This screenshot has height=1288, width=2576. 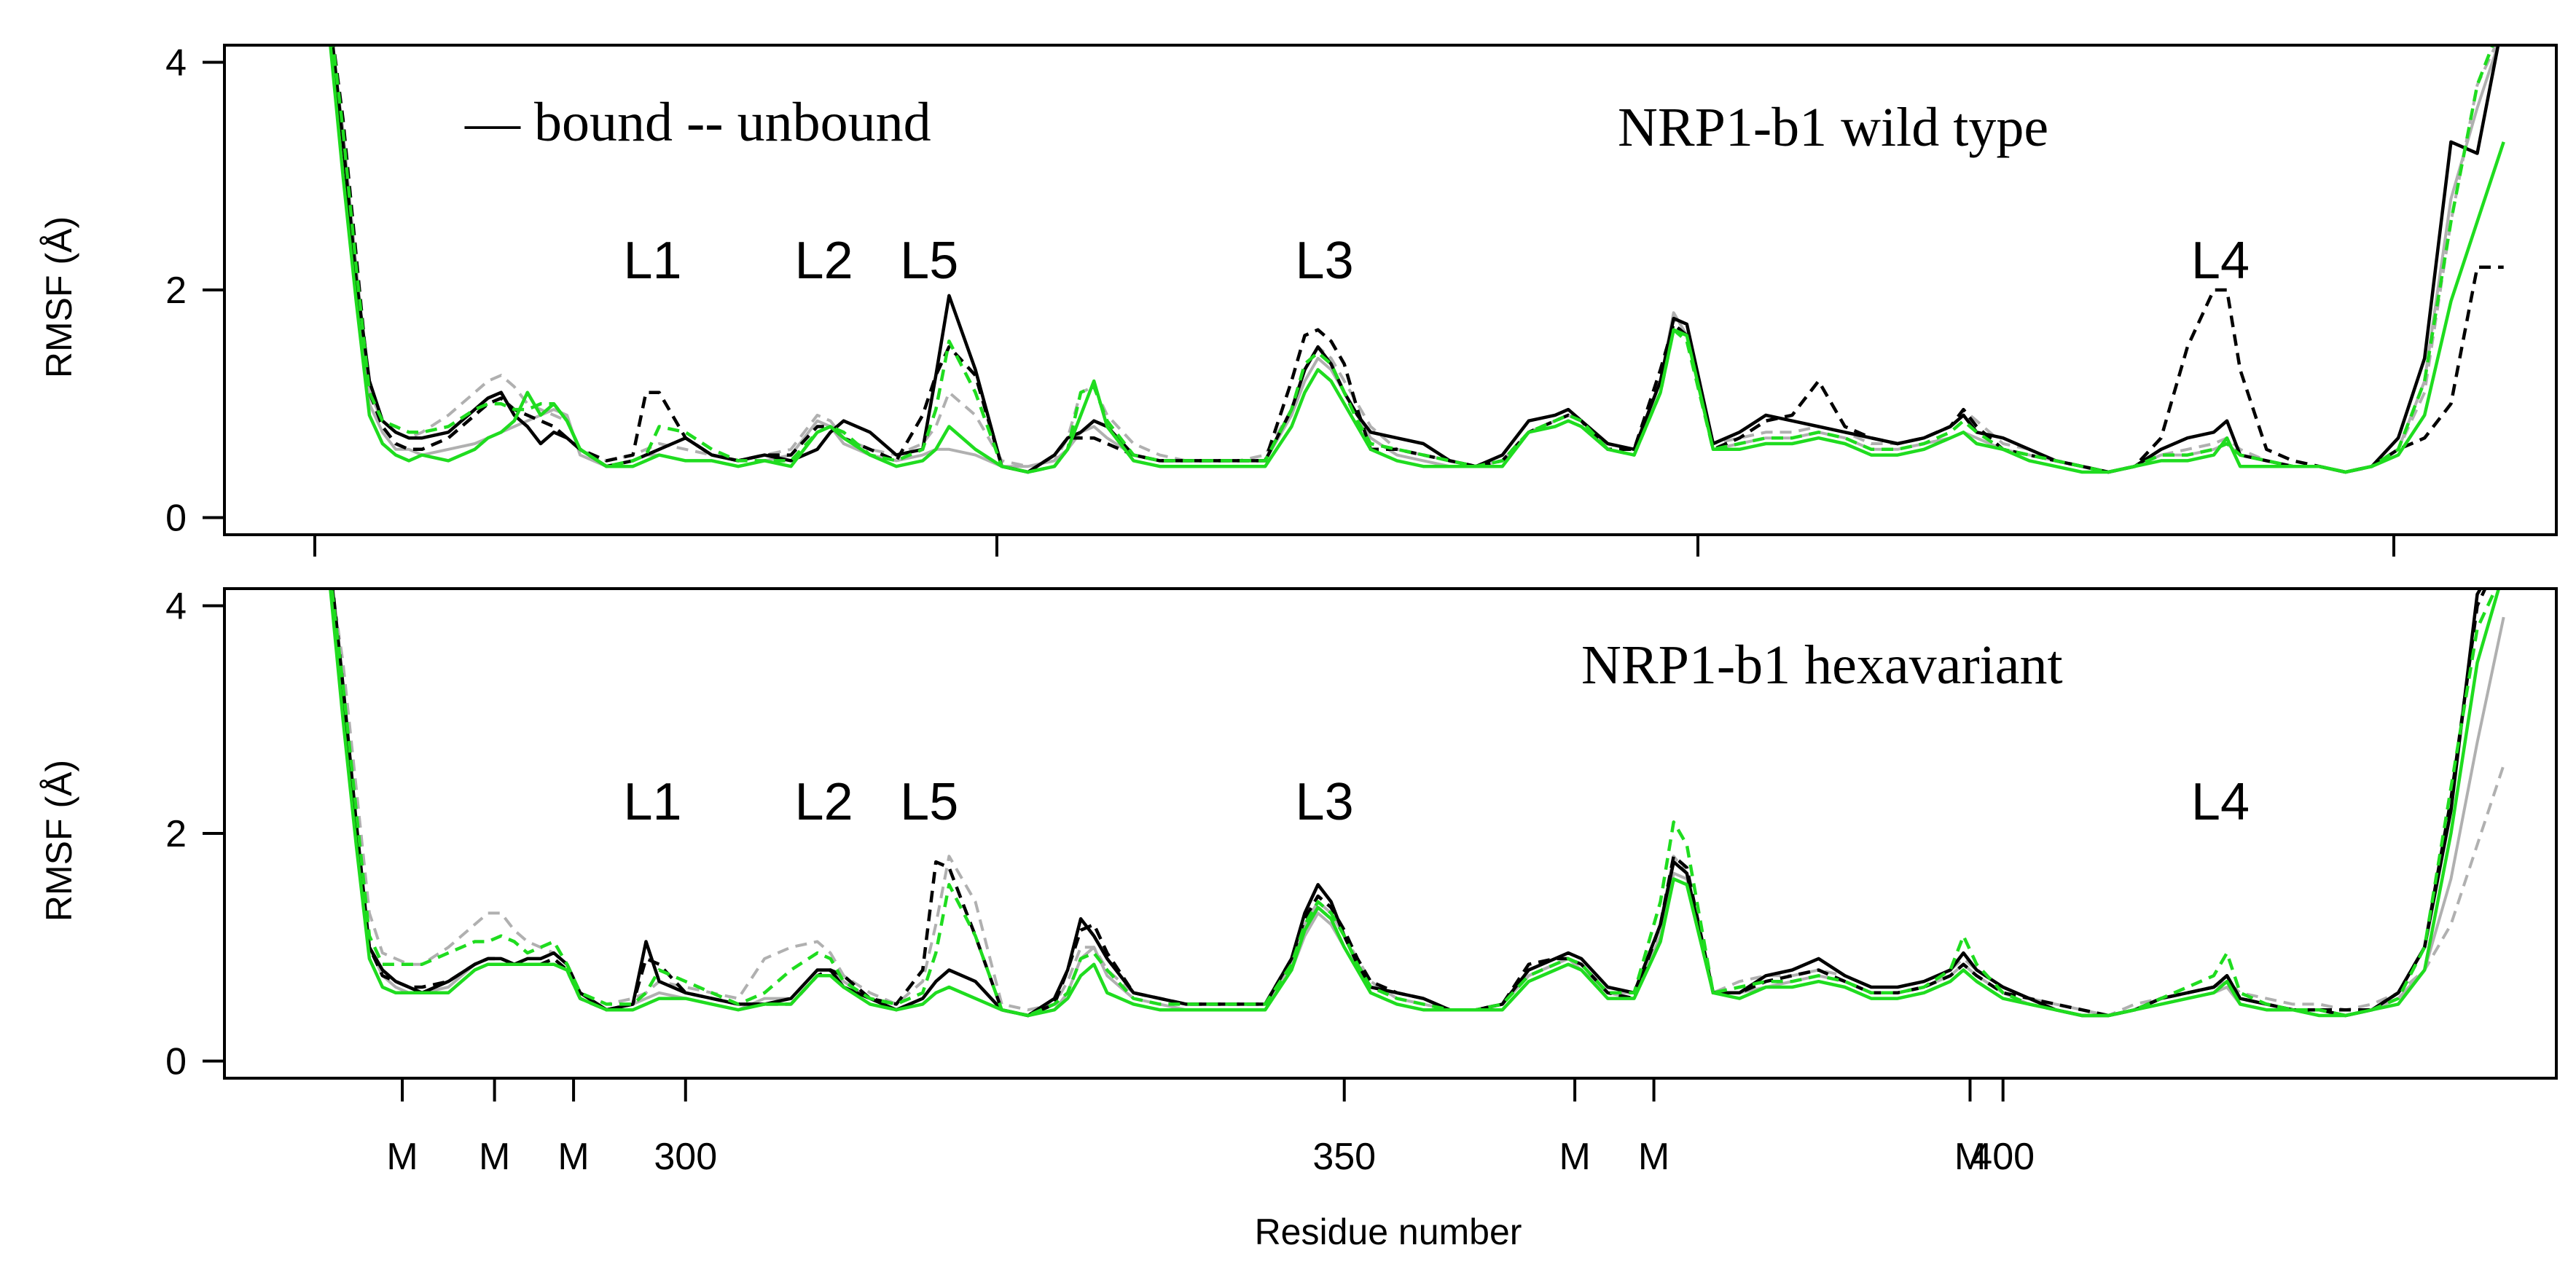 What do you see at coordinates (1822, 665) in the screenshot?
I see `panel-title-hexavariant: NRP1-b1 hexavariant` at bounding box center [1822, 665].